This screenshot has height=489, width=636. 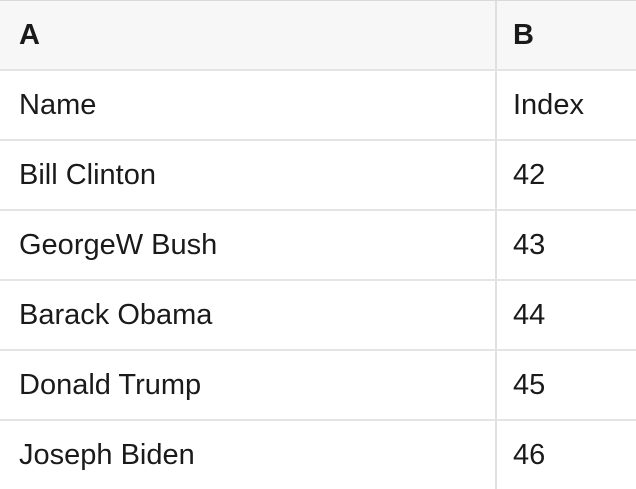 What do you see at coordinates (248, 105) in the screenshot?
I see `cell-name-label: Name` at bounding box center [248, 105].